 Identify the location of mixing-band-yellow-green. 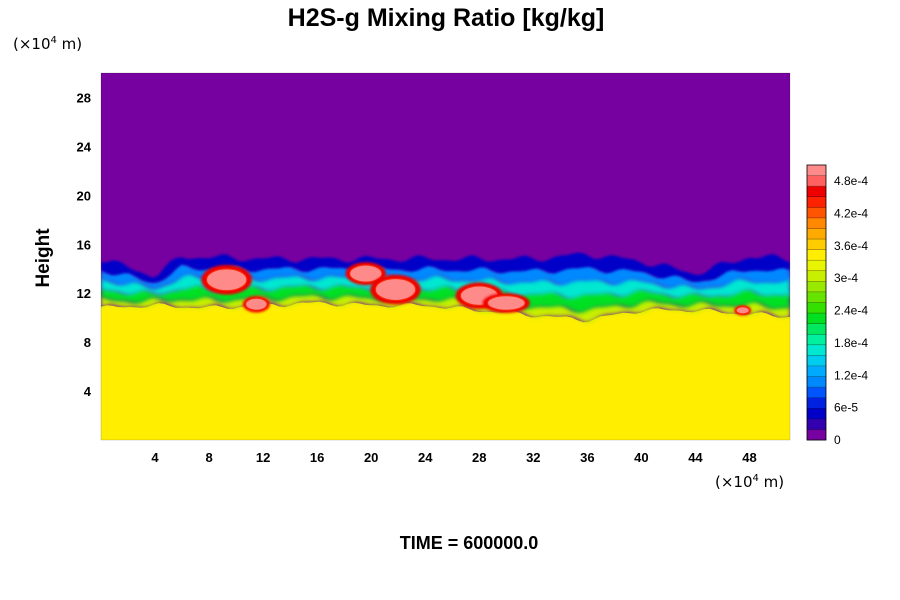
(445, 308).